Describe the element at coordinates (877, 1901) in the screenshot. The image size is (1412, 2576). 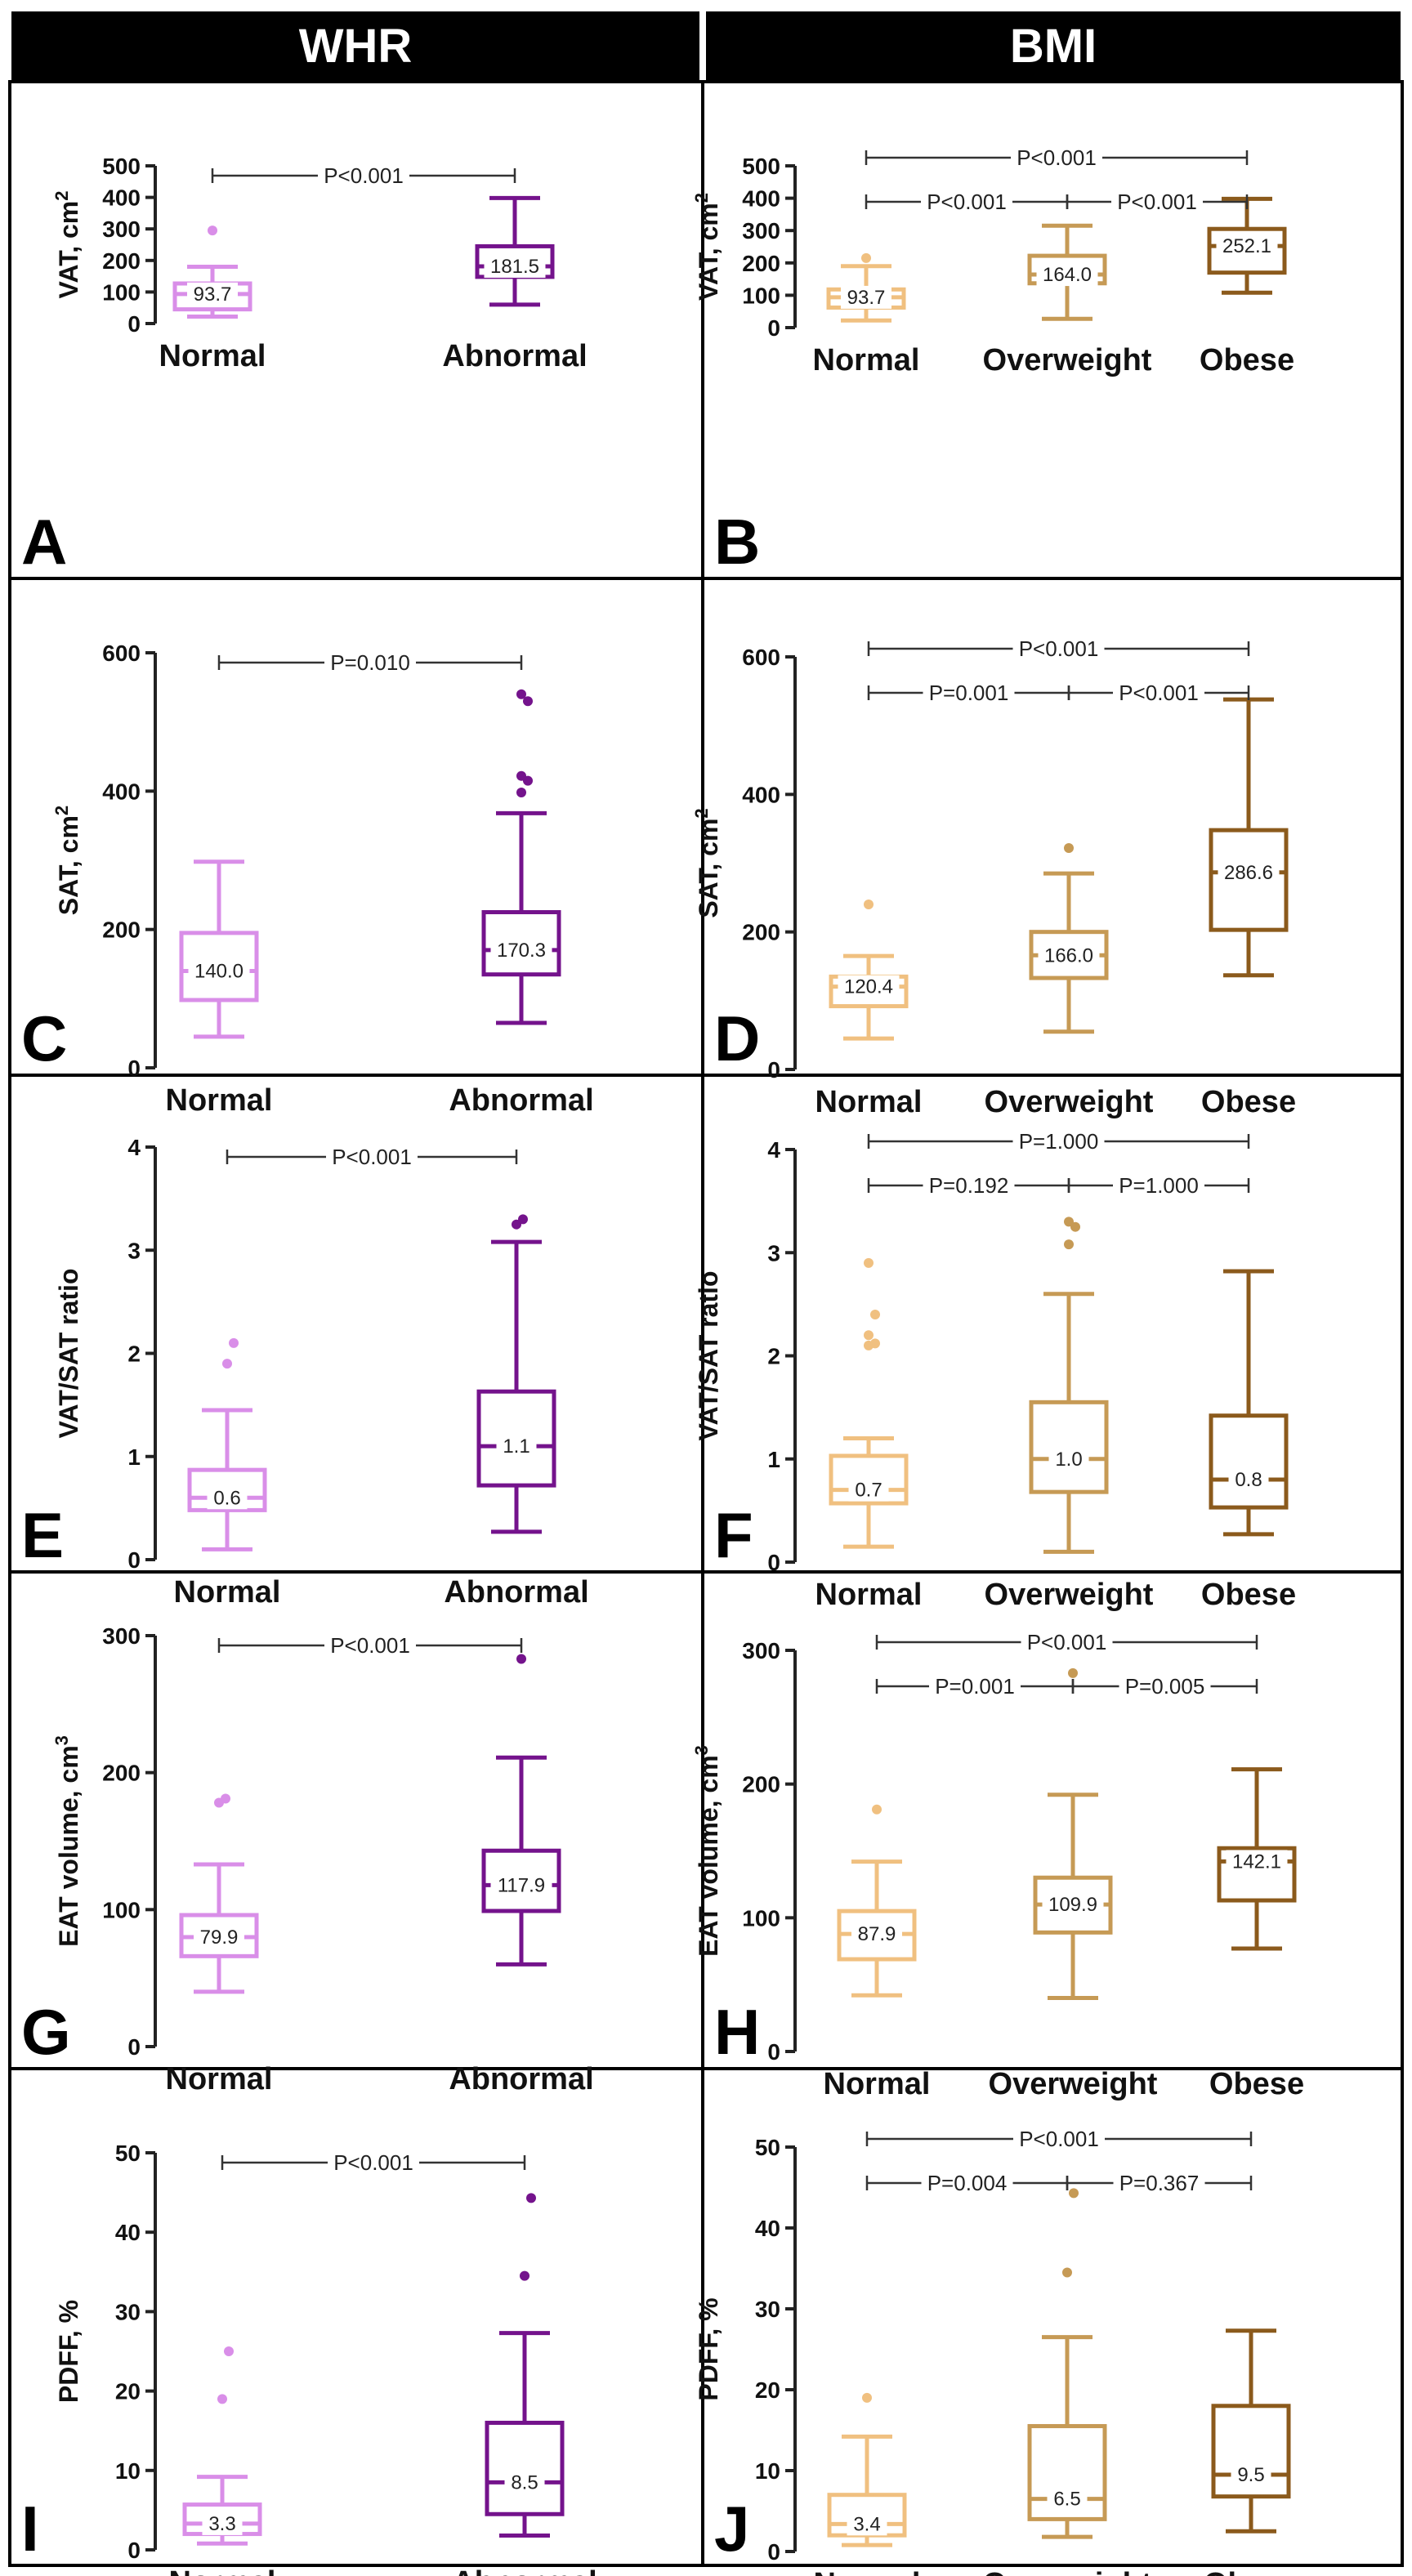
I see `box-normal: 87.9` at that location.